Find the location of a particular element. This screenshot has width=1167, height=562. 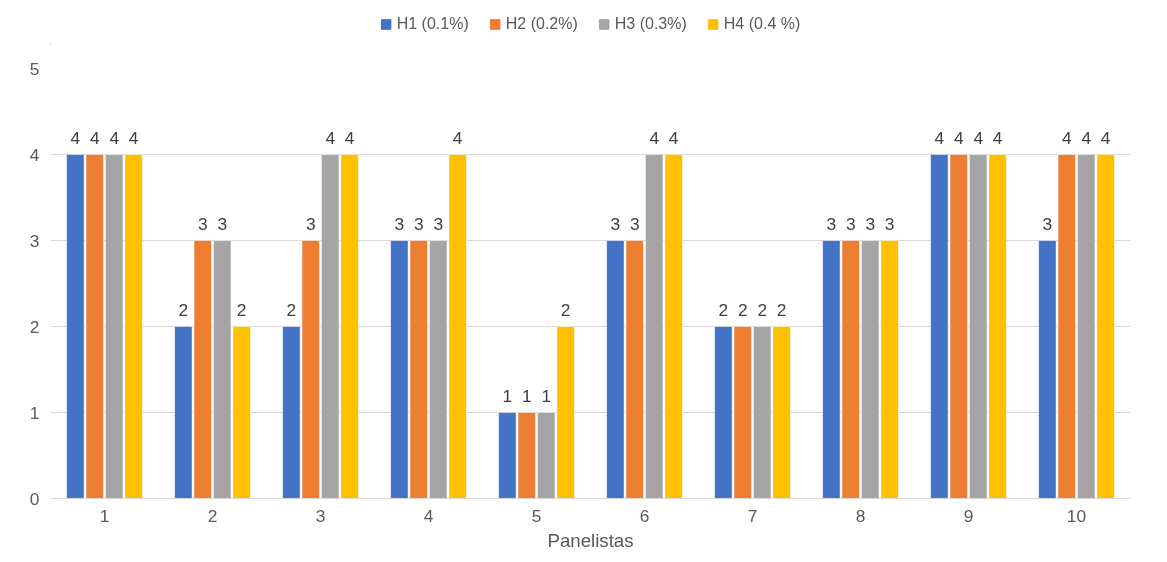

x-tick-label: 10 is located at coordinates (1076, 515).